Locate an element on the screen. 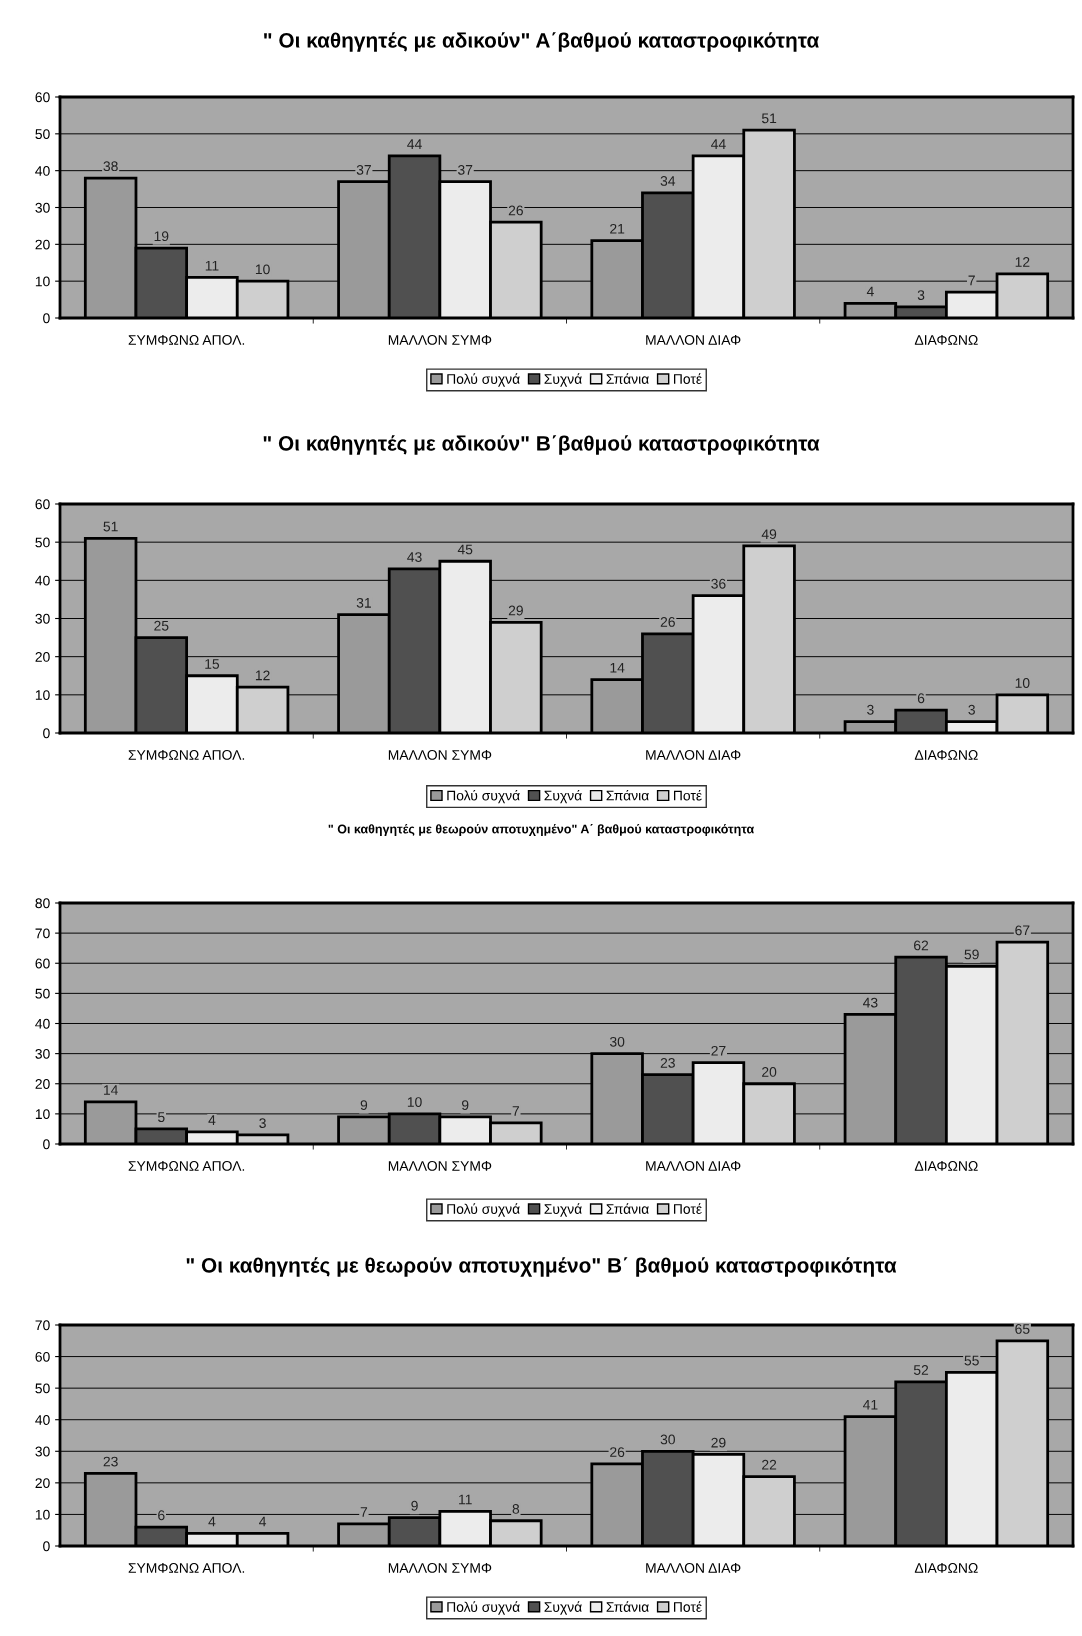 The image size is (1082, 1636). data-label: 49 is located at coordinates (769, 534).